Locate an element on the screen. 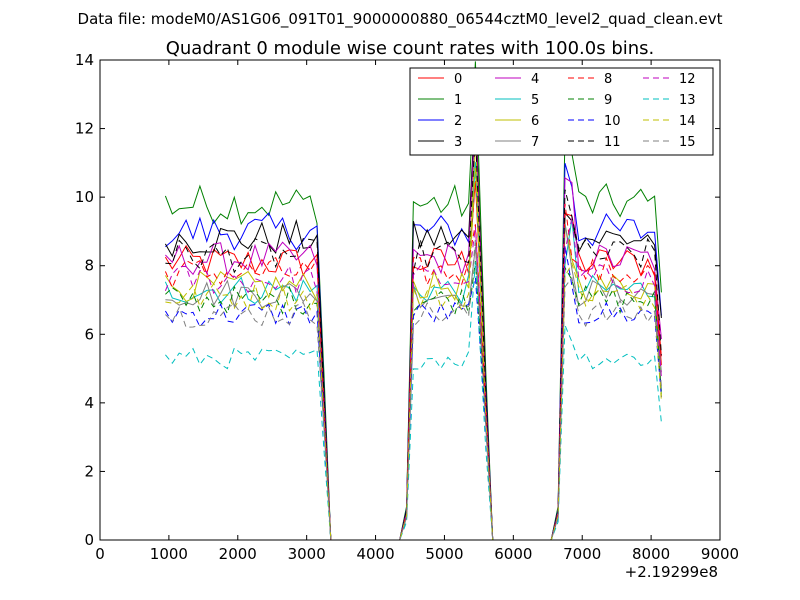 The height and width of the screenshot is (600, 800). legend-label-0: 0 is located at coordinates (458, 79).